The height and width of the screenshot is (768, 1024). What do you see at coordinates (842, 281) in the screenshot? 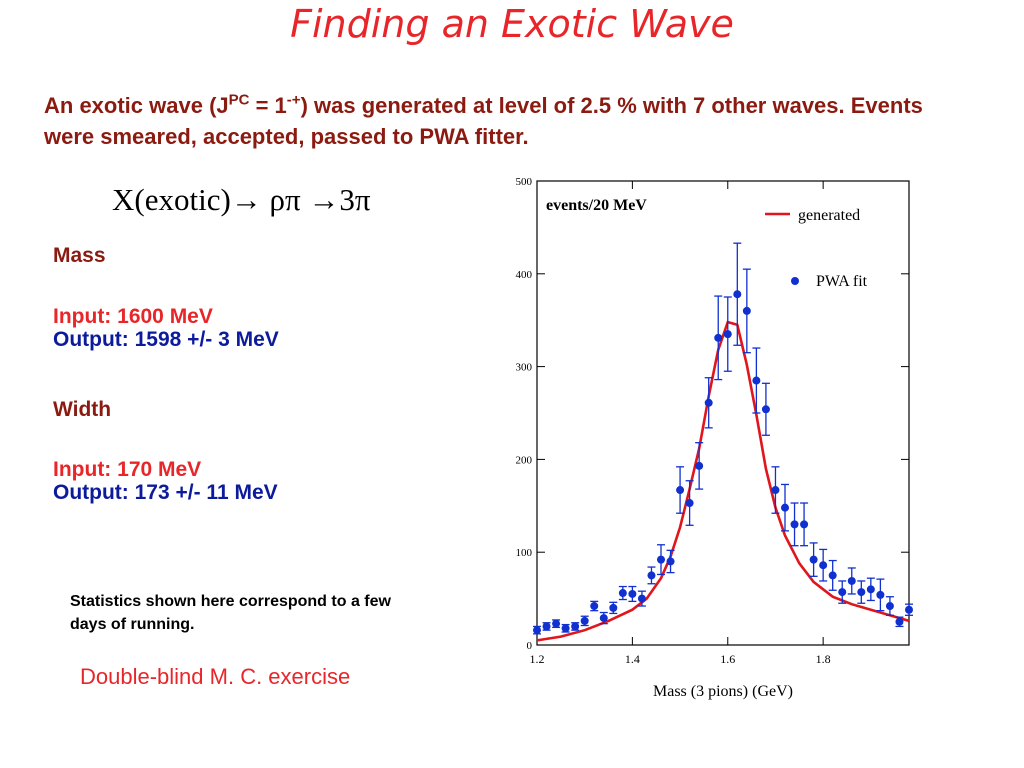
I see `legend-fit-label: PWA fit` at bounding box center [842, 281].